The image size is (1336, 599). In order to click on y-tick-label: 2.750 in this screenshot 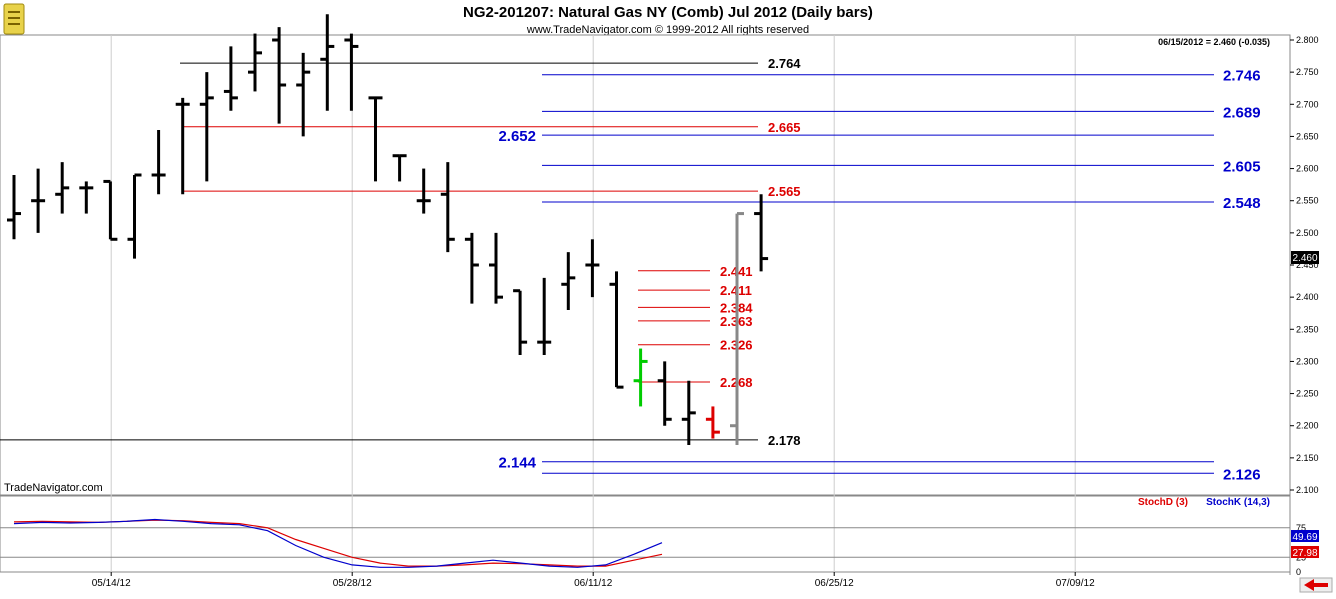, I will do `click(1307, 72)`.